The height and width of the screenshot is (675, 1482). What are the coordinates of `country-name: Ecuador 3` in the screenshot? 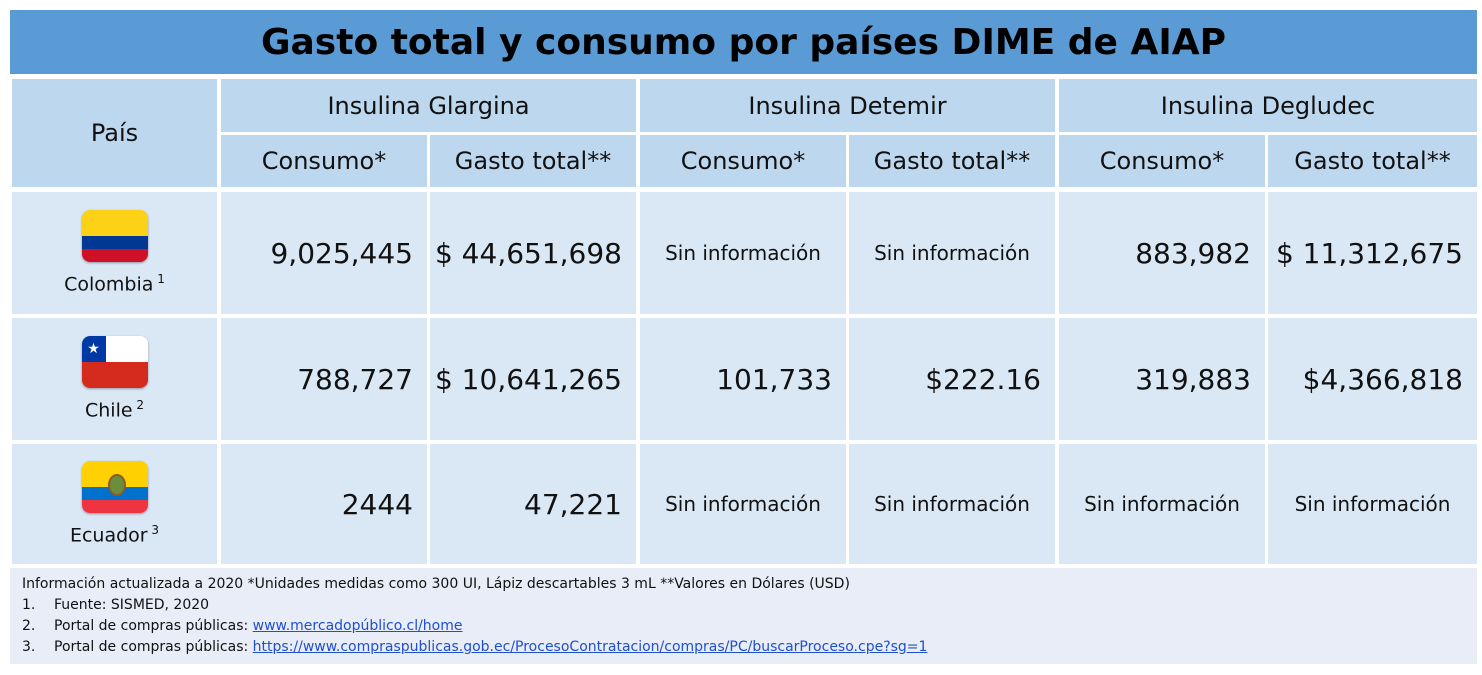 It's located at (114, 535).